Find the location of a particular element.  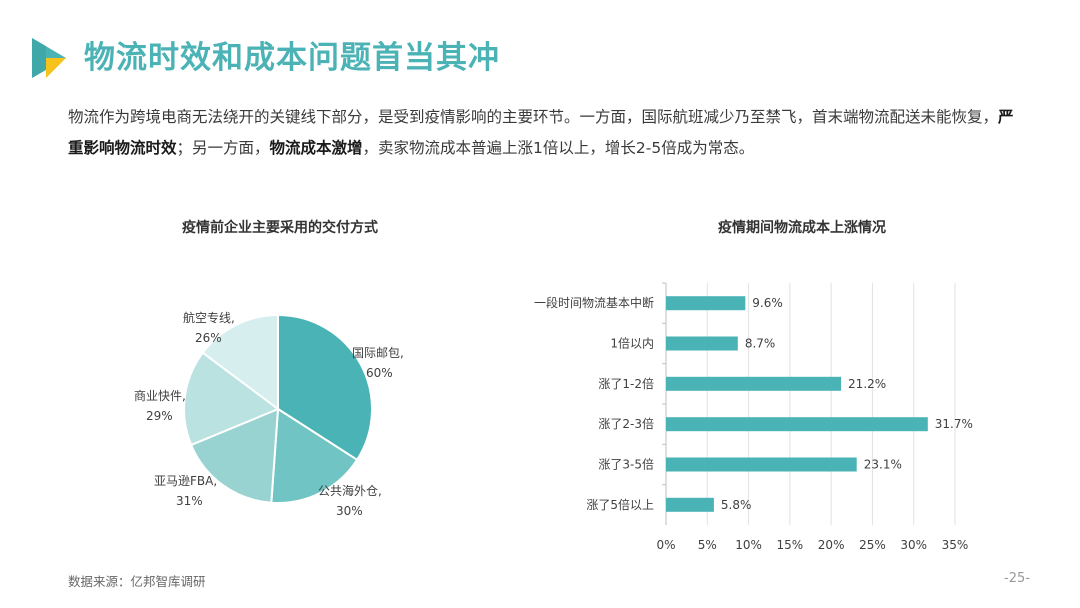

bar-value-label: 5.8% is located at coordinates (736, 505).